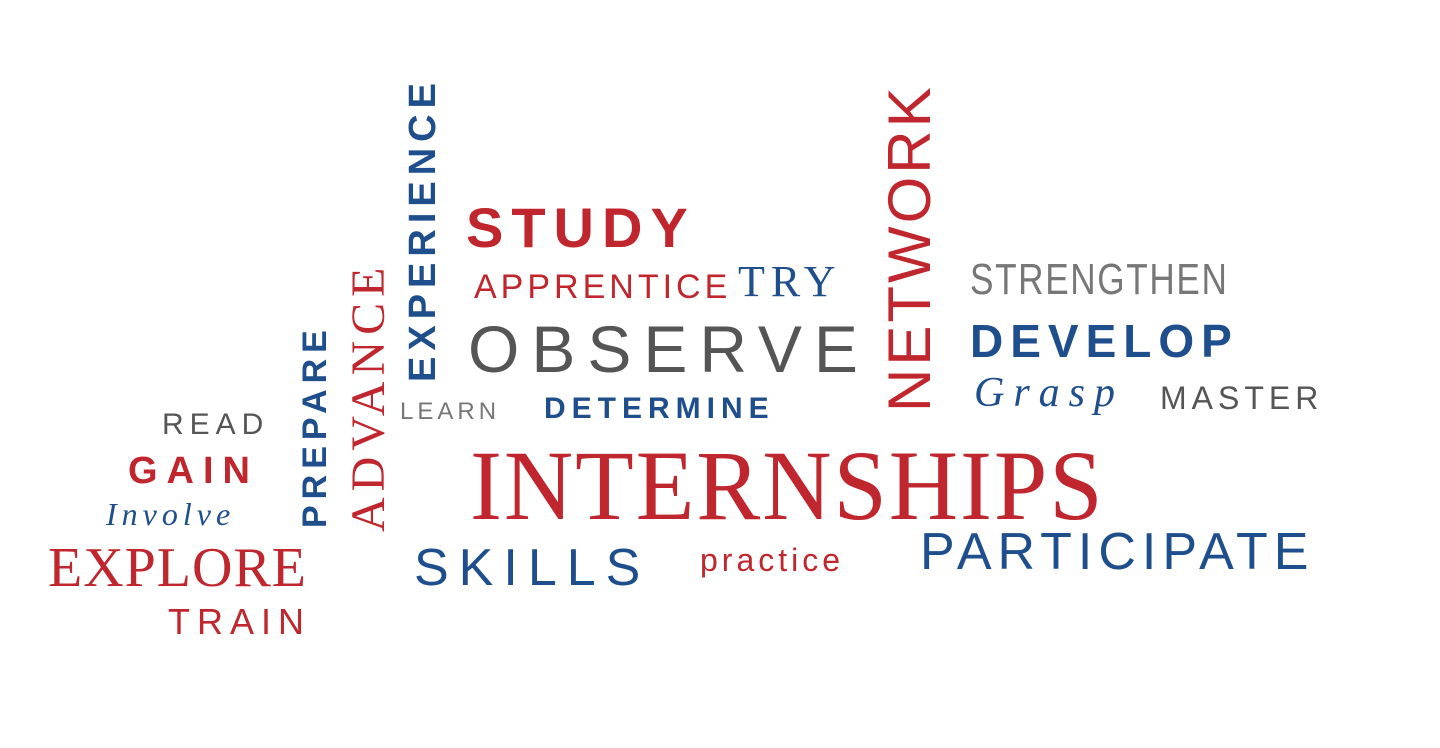 Image resolution: width=1440 pixels, height=748 pixels. What do you see at coordinates (787, 485) in the screenshot?
I see `word-internships: INTERNSHIPS` at bounding box center [787, 485].